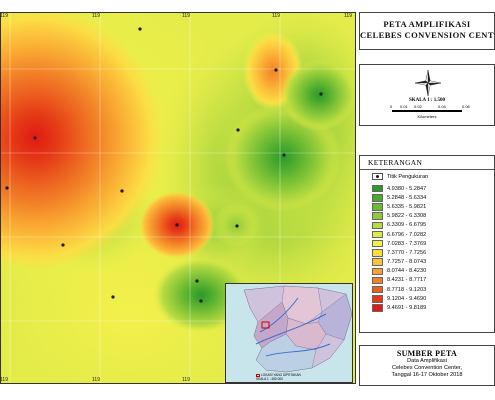 Image resolution: width=495 pixels, height=400 pixels. Describe the element at coordinates (407, 271) in the screenshot. I see `legend-class-label: 8.0744 - 8.4230` at that location.